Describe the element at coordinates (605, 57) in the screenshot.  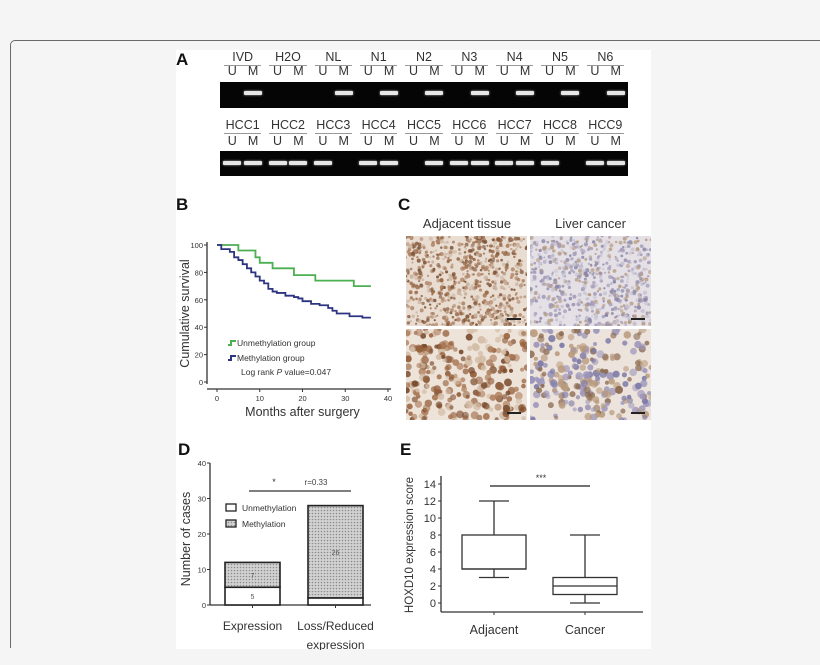
I see `gel-sample-label: N6` at that location.